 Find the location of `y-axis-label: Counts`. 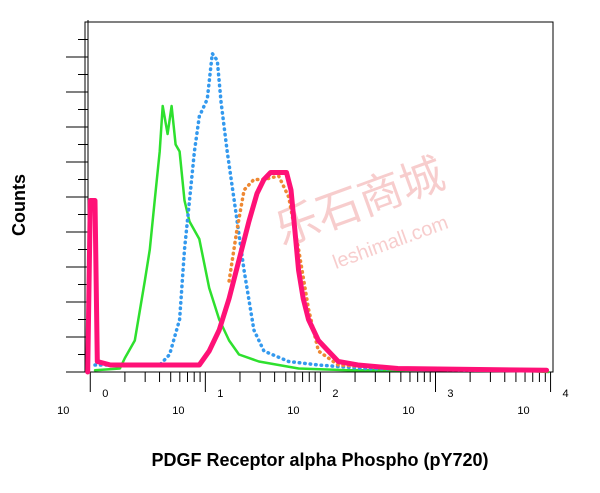

y-axis-label: Counts is located at coordinates (19, 205).